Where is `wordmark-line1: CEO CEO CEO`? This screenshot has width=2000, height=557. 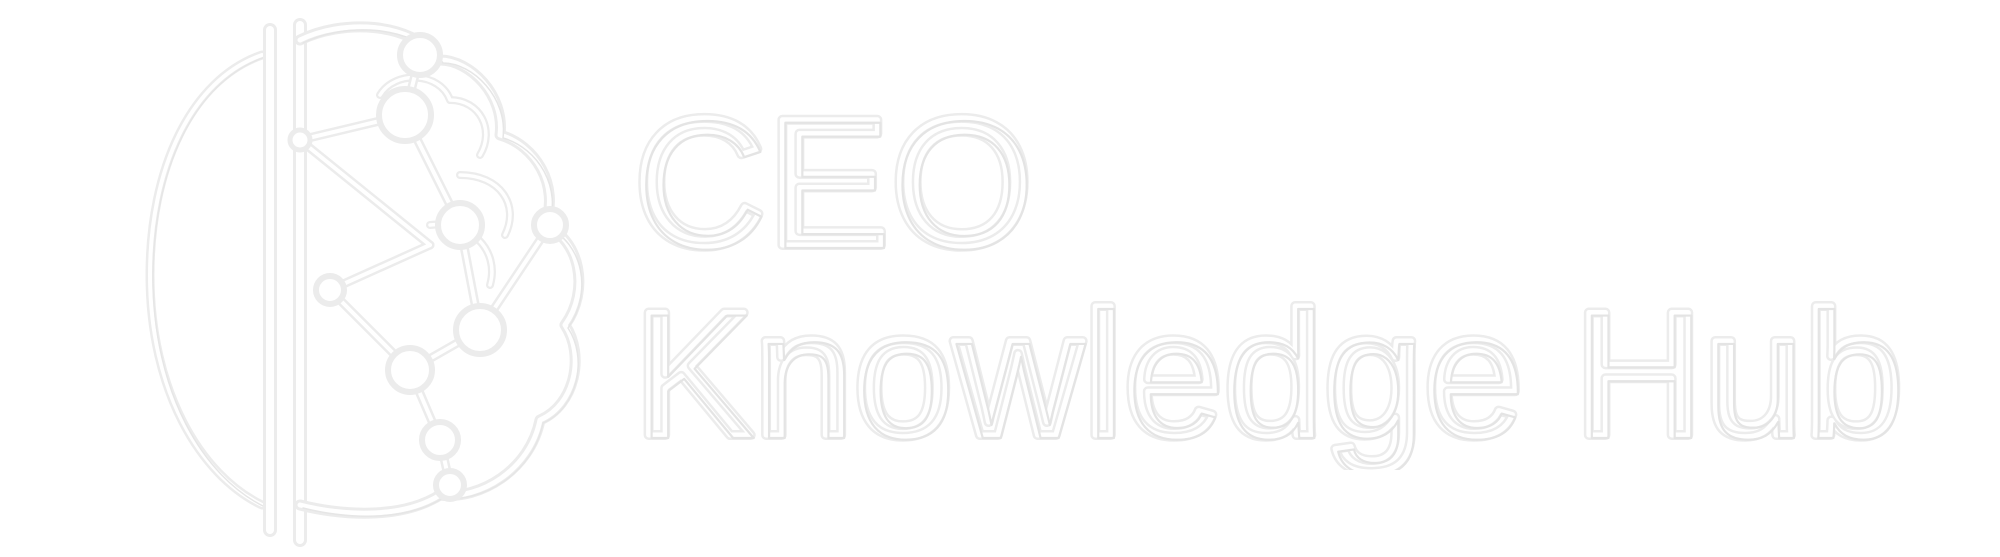
wordmark-line1: CEO CEO CEO is located at coordinates (833, 189).